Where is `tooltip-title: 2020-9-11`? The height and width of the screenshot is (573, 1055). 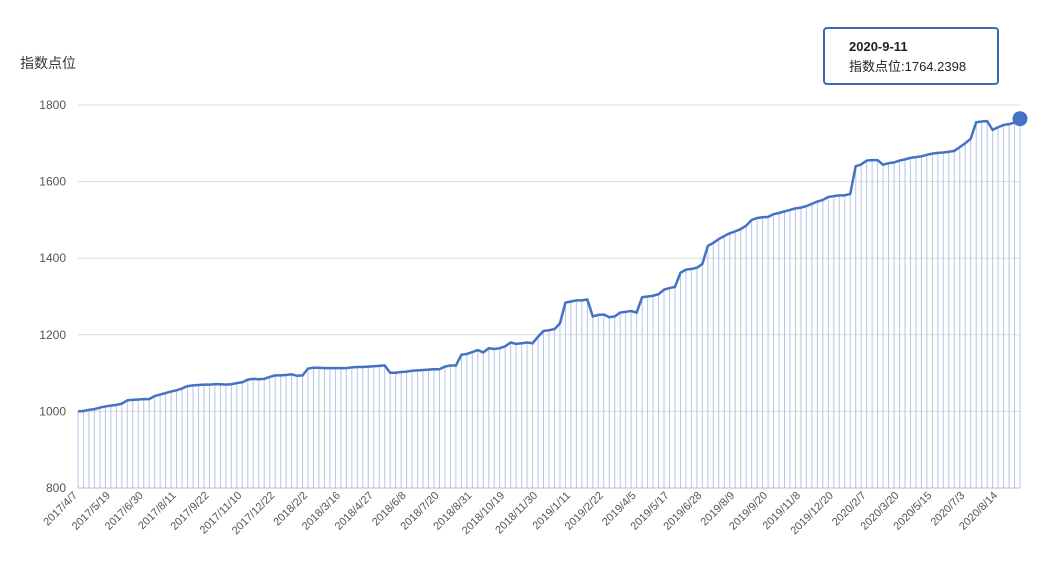 tooltip-title: 2020-9-11 is located at coordinates (878, 46).